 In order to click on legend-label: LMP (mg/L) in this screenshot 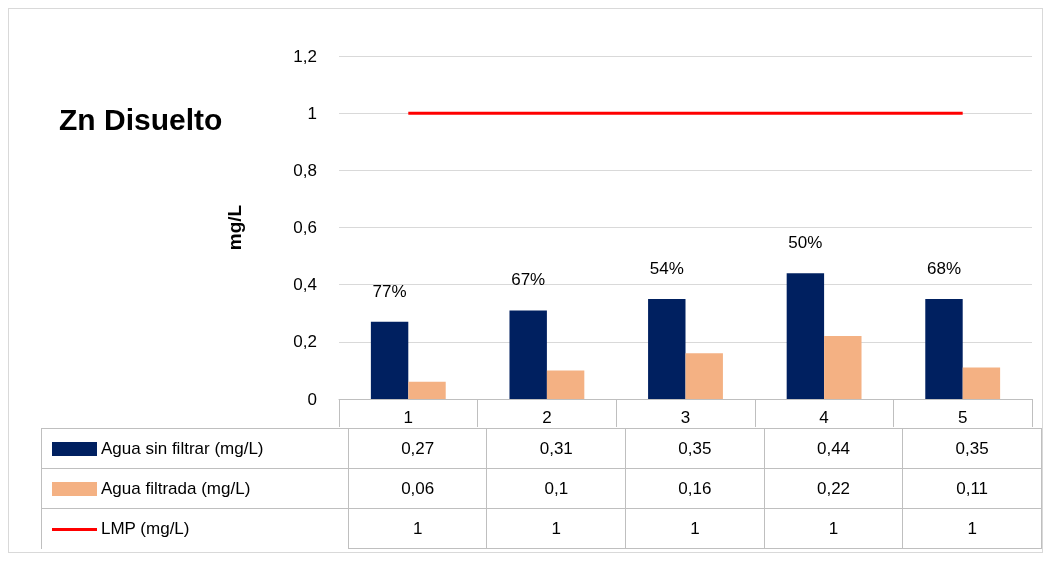, I will do `click(195, 528)`.